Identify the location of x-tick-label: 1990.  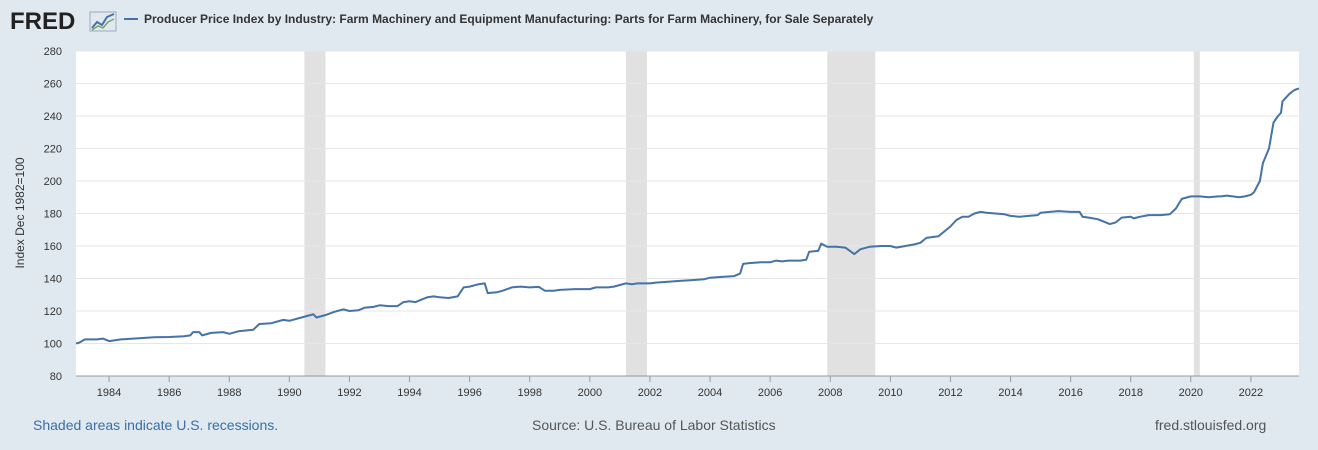
(289, 393).